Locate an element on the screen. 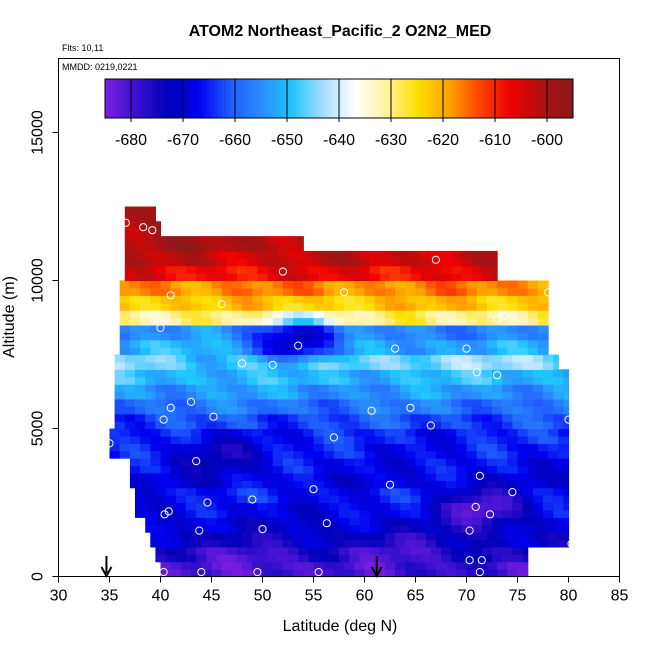 The image size is (650, 650). x-tick-label: 65 is located at coordinates (416, 596).